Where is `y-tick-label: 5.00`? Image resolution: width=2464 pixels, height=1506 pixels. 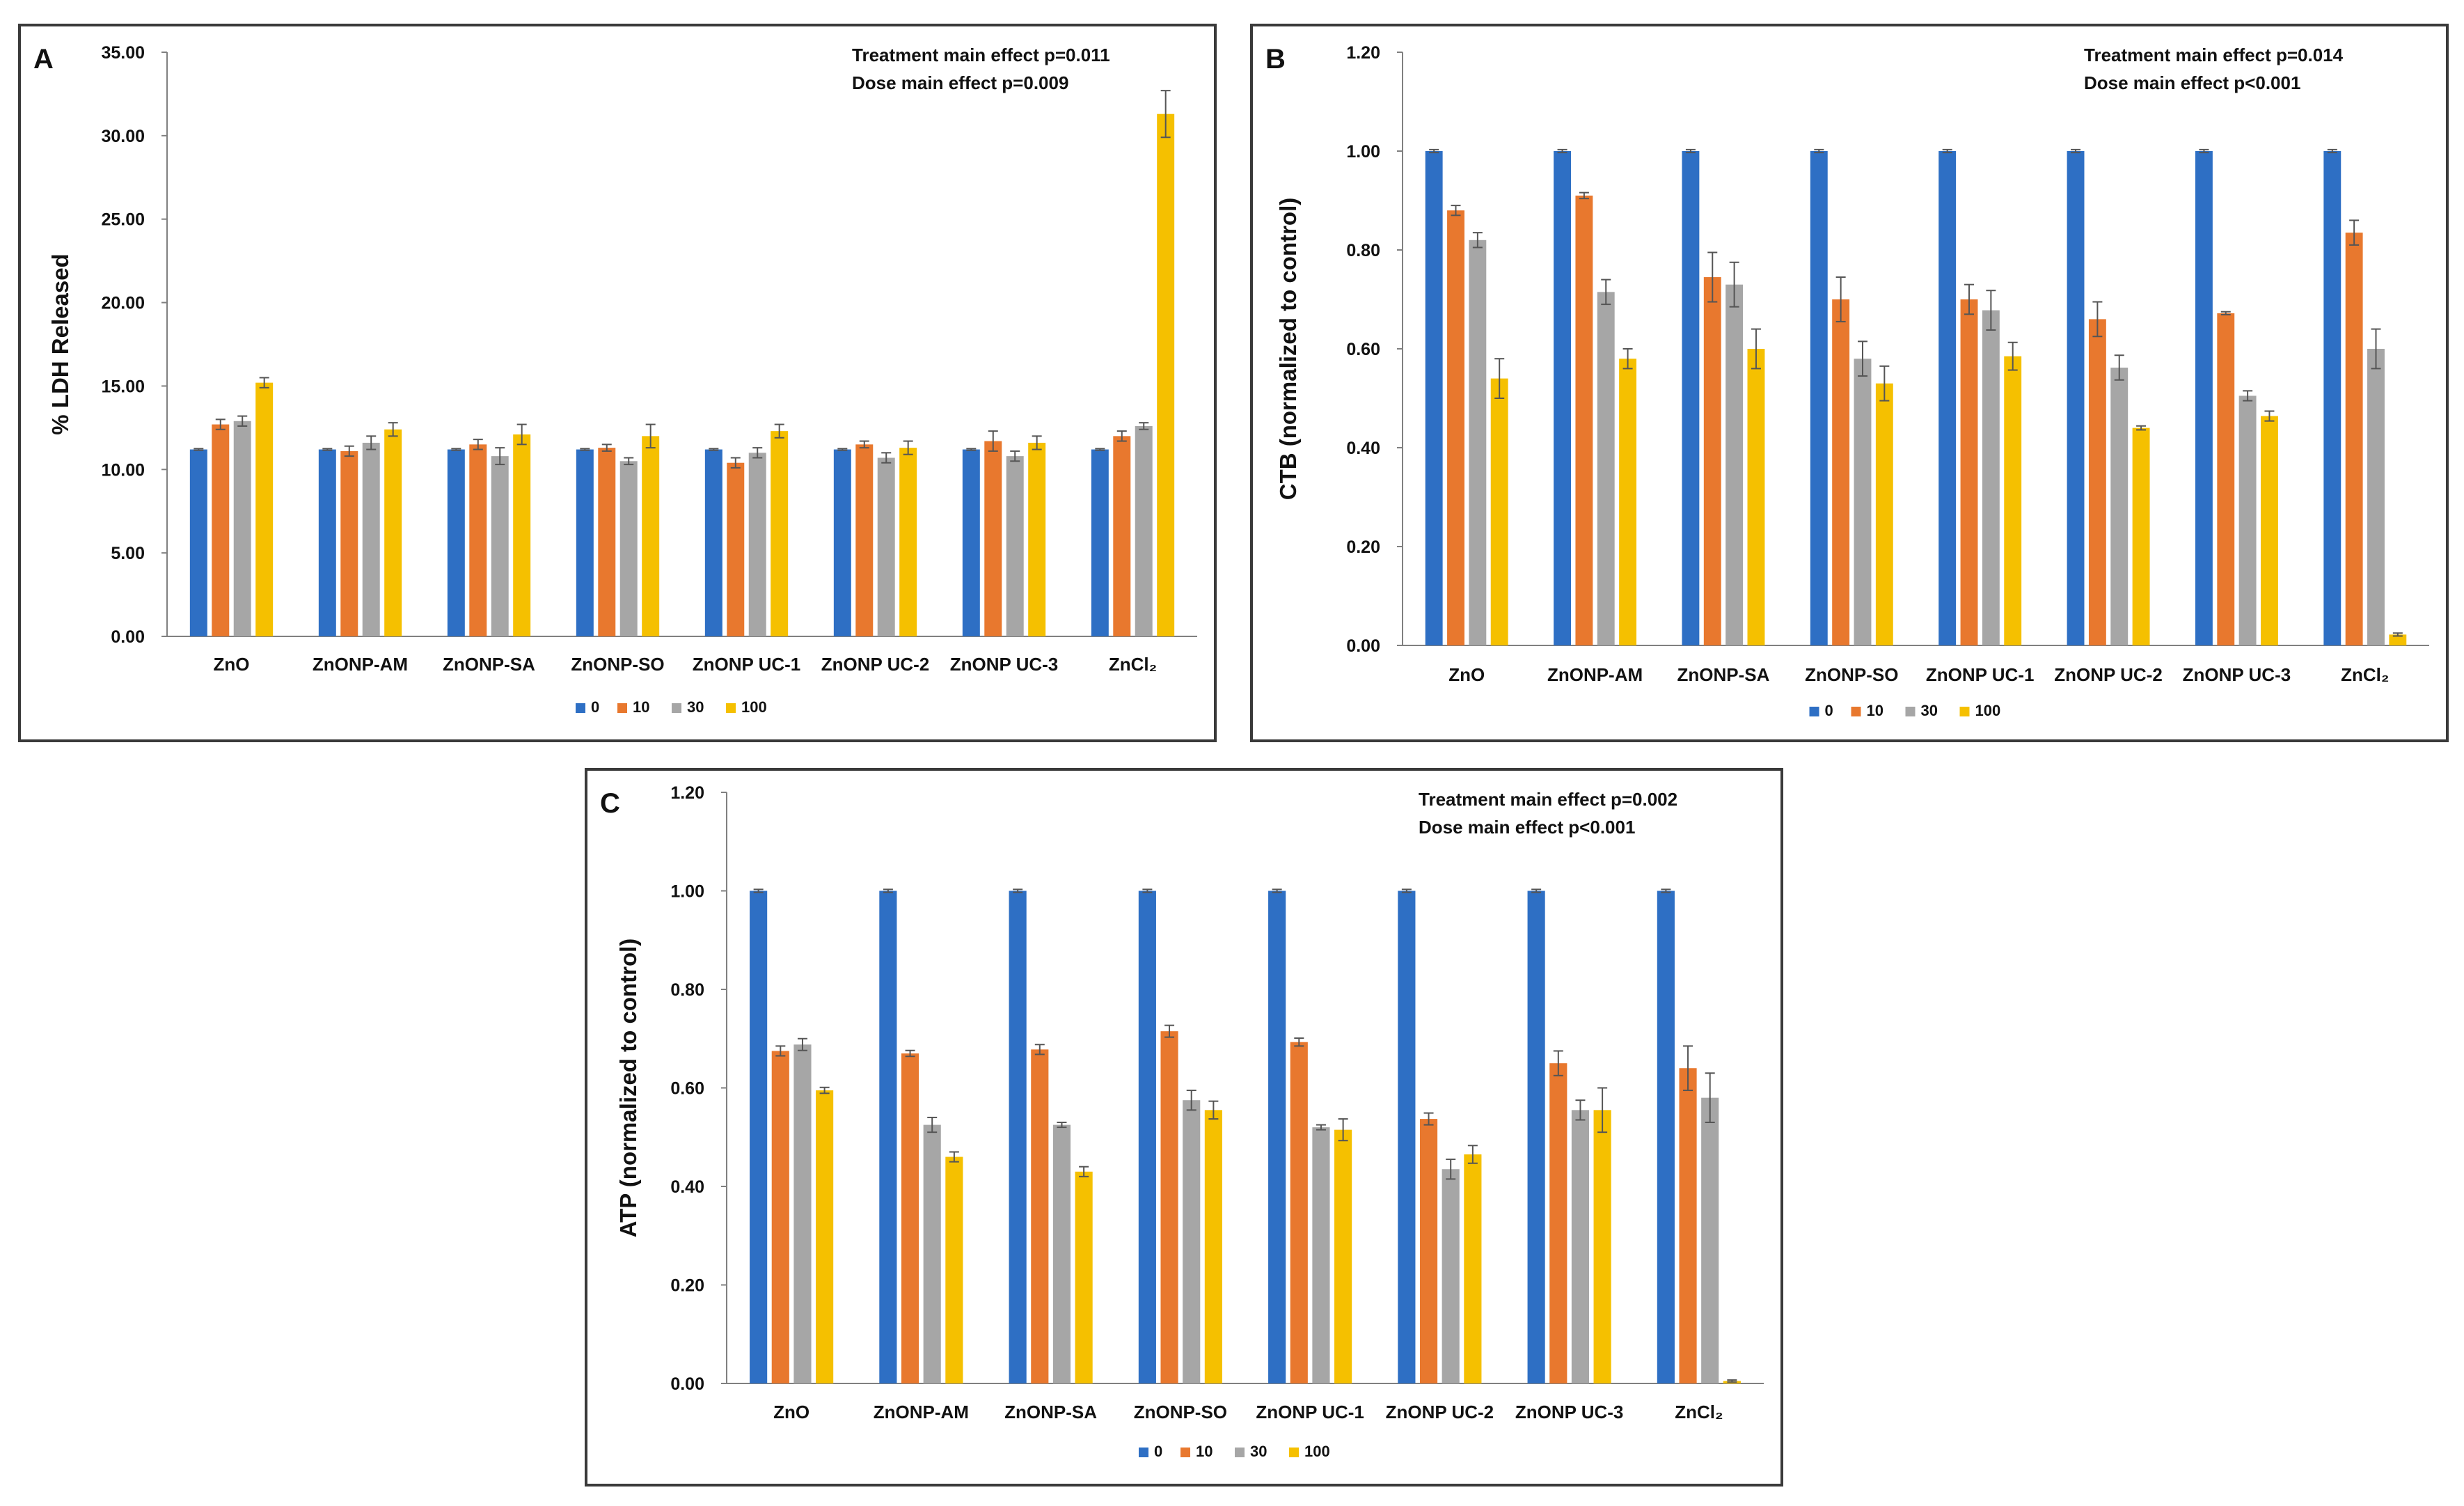
y-tick-label: 5.00 is located at coordinates (128, 554).